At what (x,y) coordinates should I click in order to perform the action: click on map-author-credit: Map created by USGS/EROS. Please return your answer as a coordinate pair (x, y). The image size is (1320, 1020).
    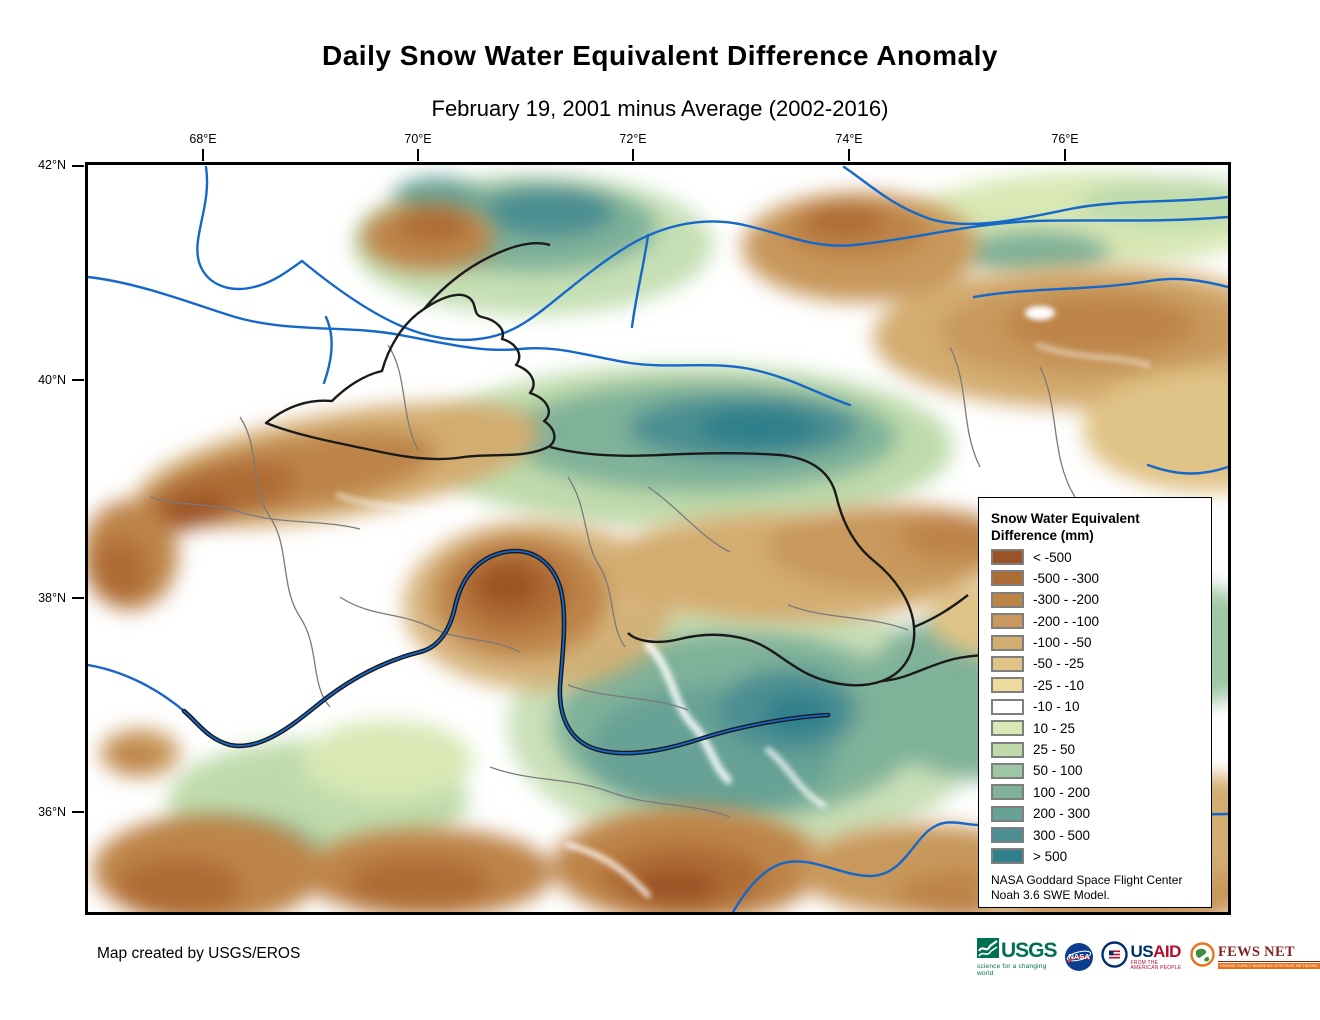
    Looking at the image, I should click on (199, 953).